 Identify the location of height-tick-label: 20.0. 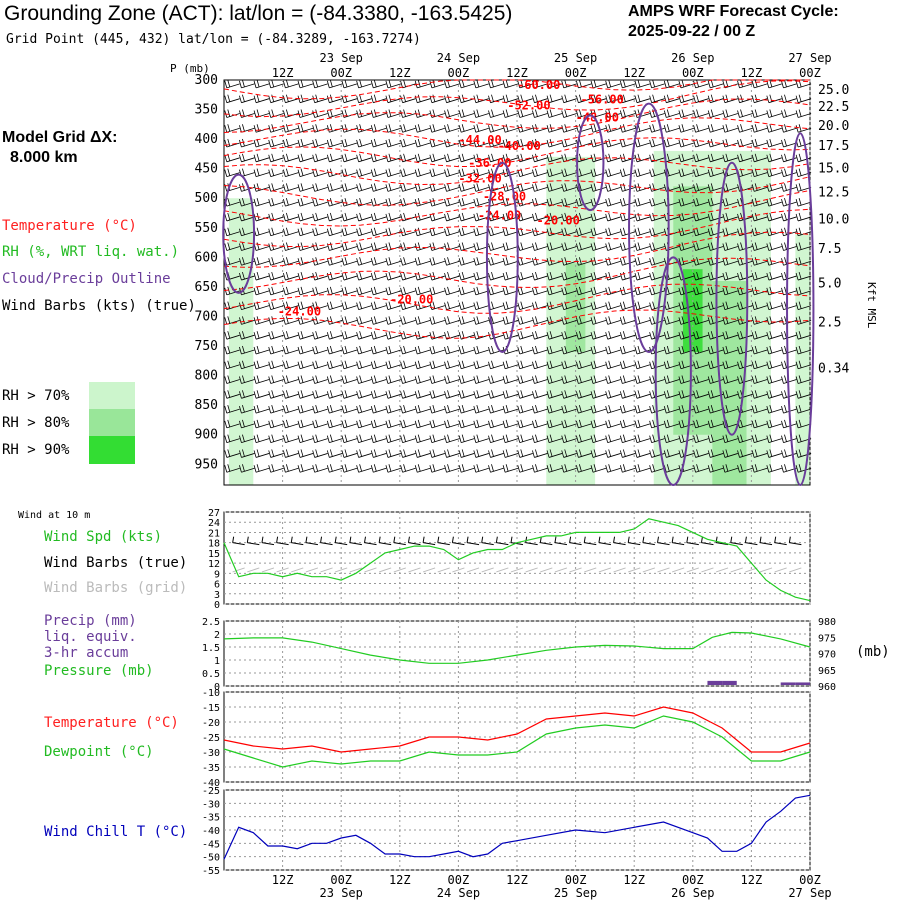
(833, 126).